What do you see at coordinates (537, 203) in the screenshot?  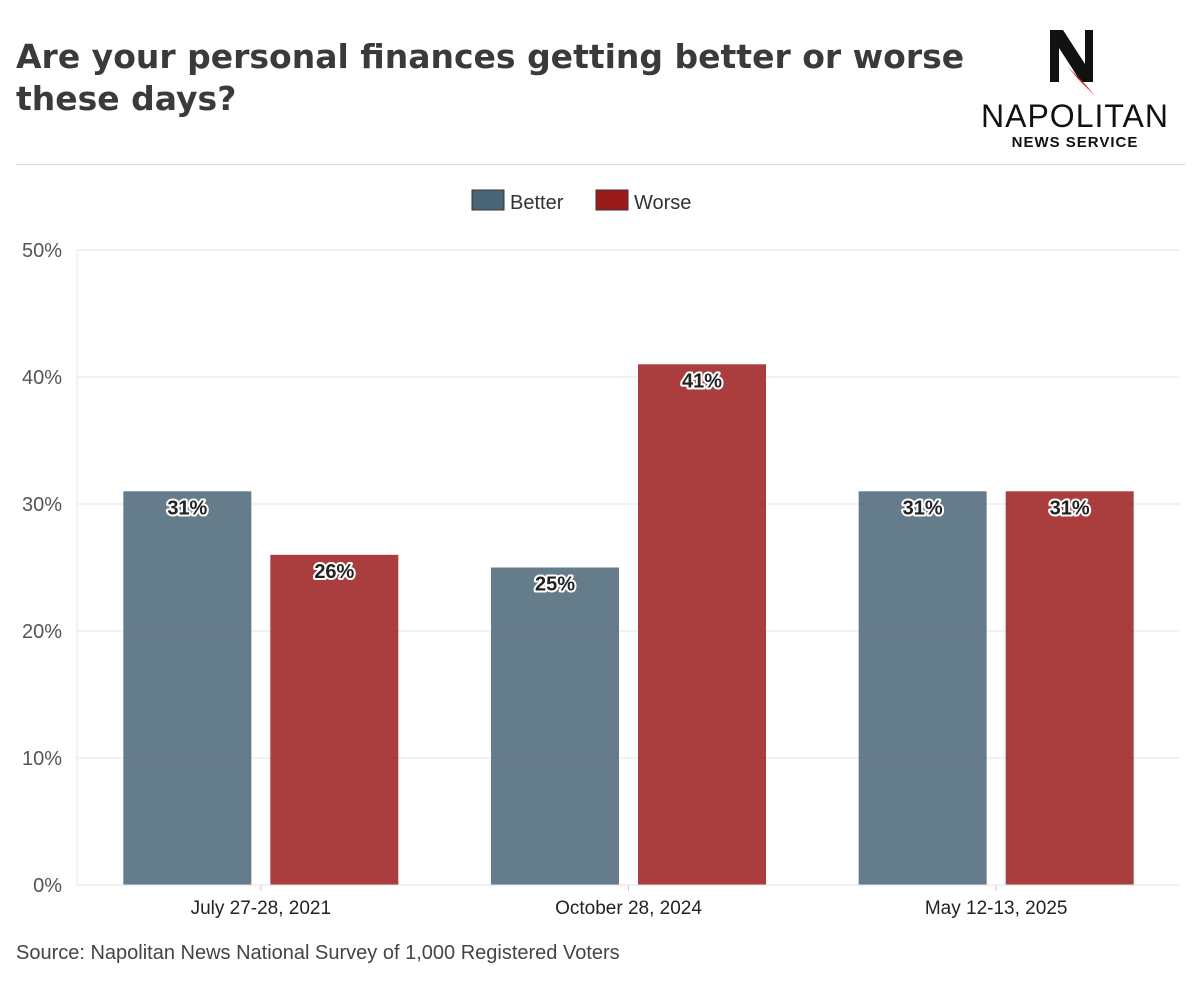 I see `legend-label-better: Better` at bounding box center [537, 203].